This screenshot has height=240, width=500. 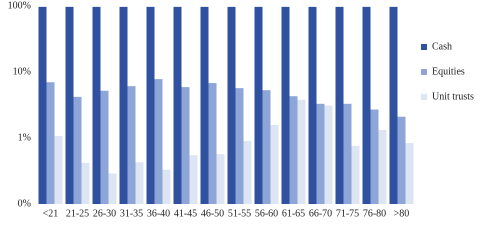 I want to click on legend-label: Unit trusts, so click(x=453, y=96).